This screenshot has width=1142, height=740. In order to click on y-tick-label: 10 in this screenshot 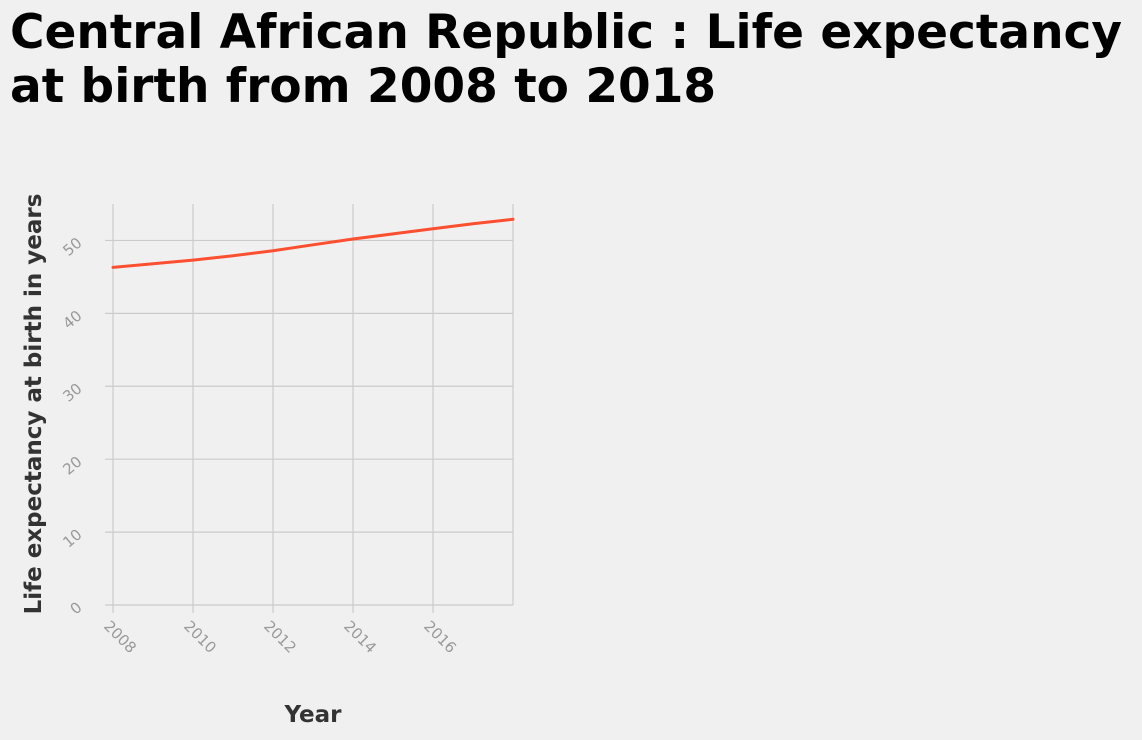, I will do `click(72, 538)`.